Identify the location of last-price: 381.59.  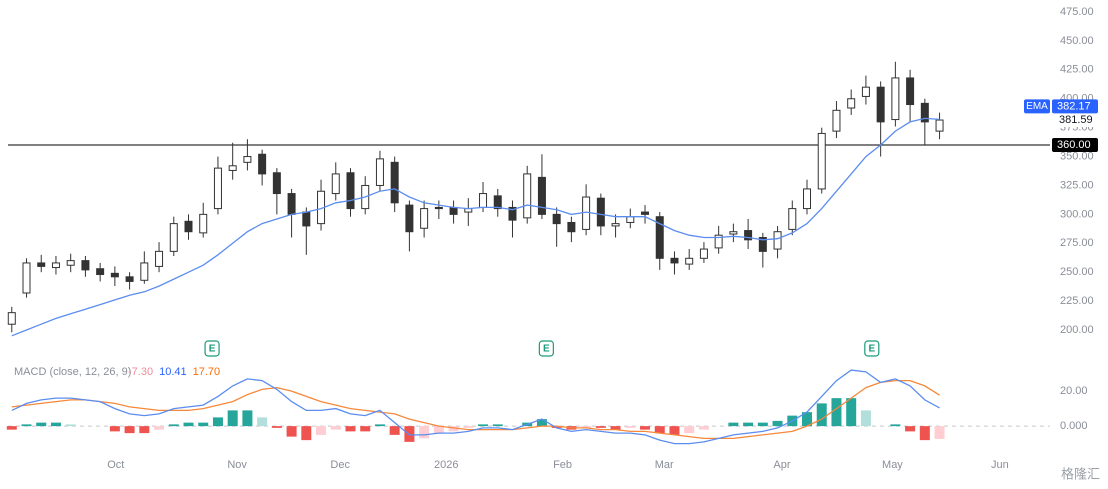
(1076, 120).